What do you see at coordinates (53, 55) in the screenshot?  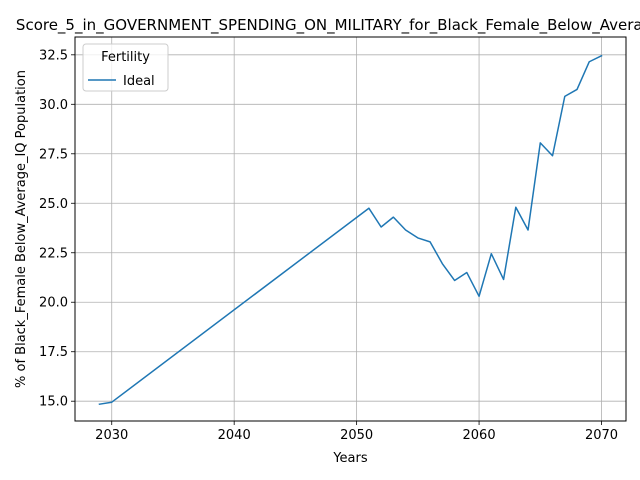 I see `y-tick-label: 32.5` at bounding box center [53, 55].